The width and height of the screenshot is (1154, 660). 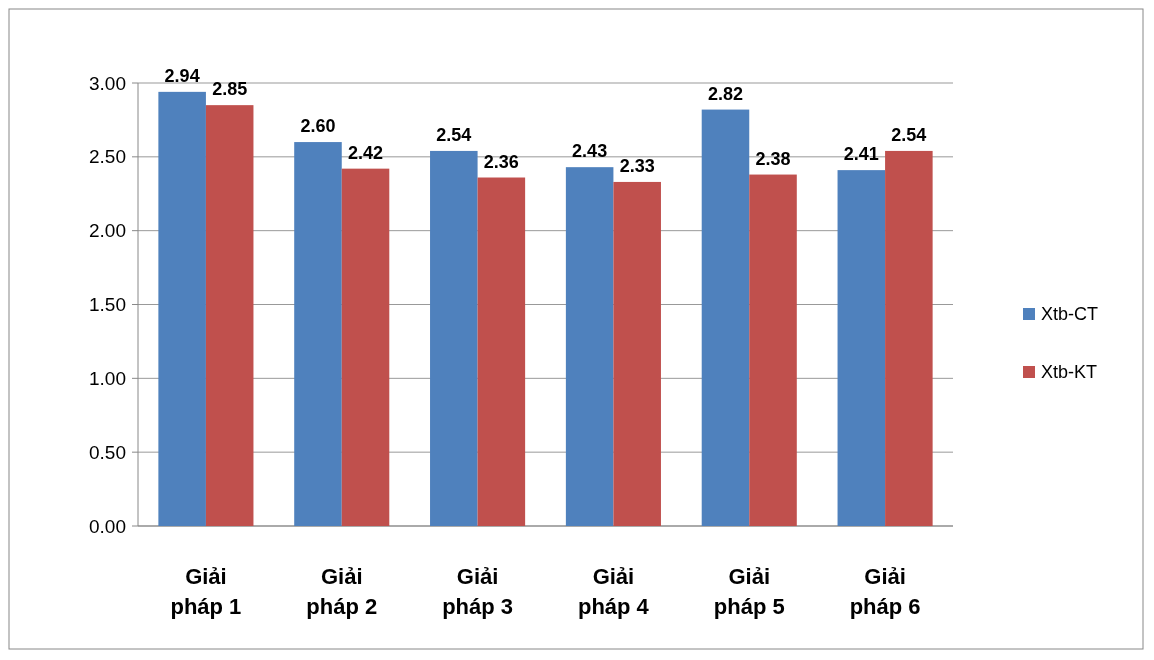 What do you see at coordinates (773, 158) in the screenshot?
I see `data-label: 2.38` at bounding box center [773, 158].